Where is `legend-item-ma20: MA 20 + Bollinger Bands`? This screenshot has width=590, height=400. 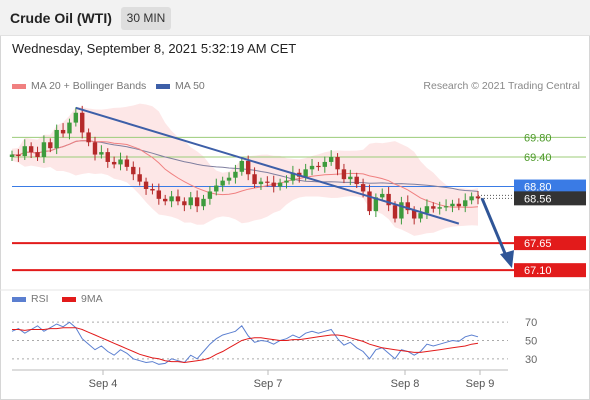
legend-item-ma20: MA 20 + Bollinger Bands is located at coordinates (79, 86).